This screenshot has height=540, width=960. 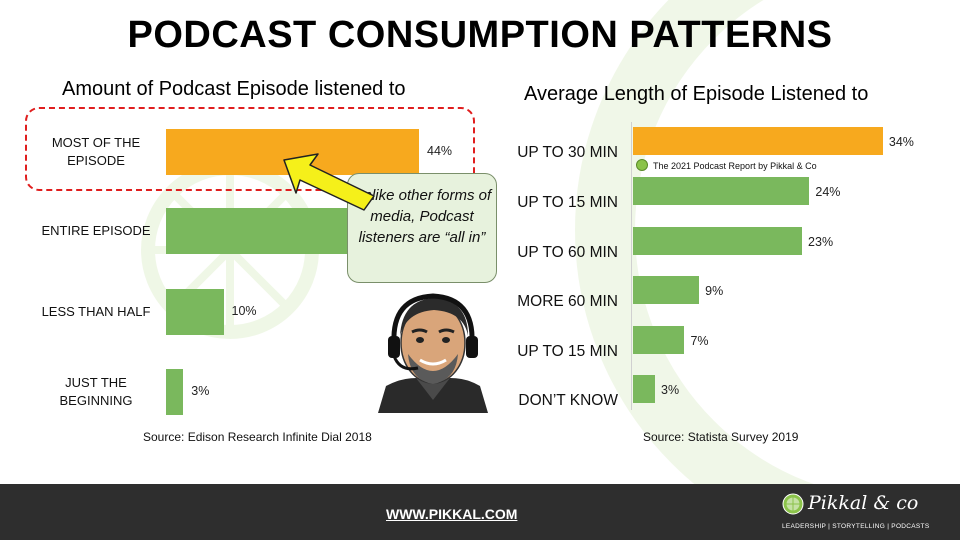 What do you see at coordinates (721, 437) in the screenshot?
I see `right-chart-source: Source: Statista Survey 2019` at bounding box center [721, 437].